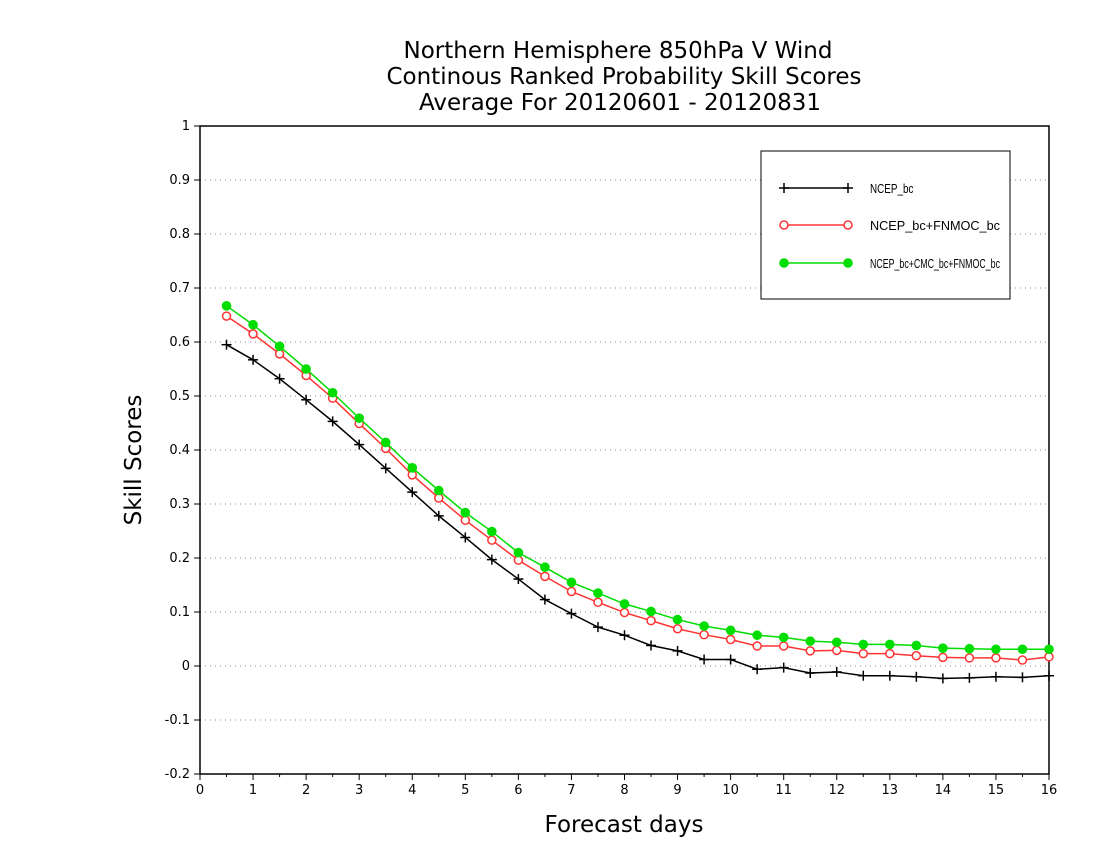  Describe the element at coordinates (935, 263) in the screenshot. I see `legend-label: NCEP_bc+CMC_bc+FNMOC_bc` at that location.